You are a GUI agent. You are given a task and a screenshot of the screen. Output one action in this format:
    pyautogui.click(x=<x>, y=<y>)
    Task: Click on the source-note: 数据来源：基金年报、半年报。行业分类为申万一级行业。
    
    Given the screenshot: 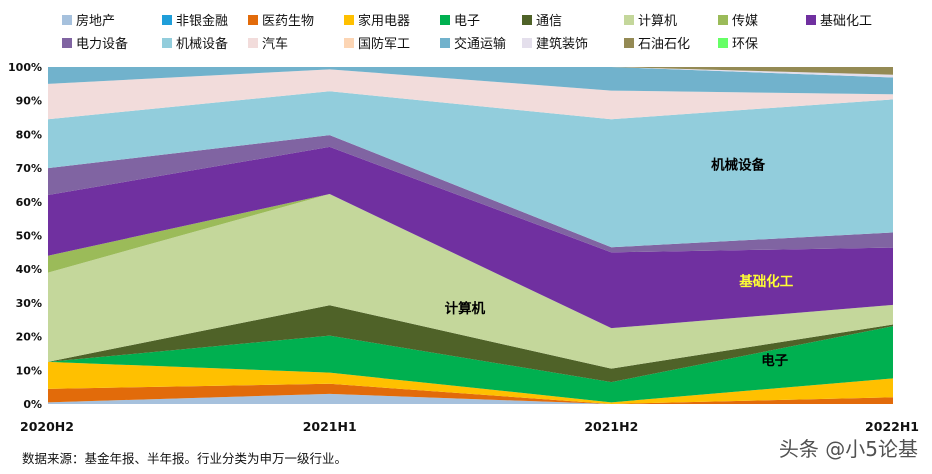 What is the action you would take?
    pyautogui.click(x=185, y=458)
    